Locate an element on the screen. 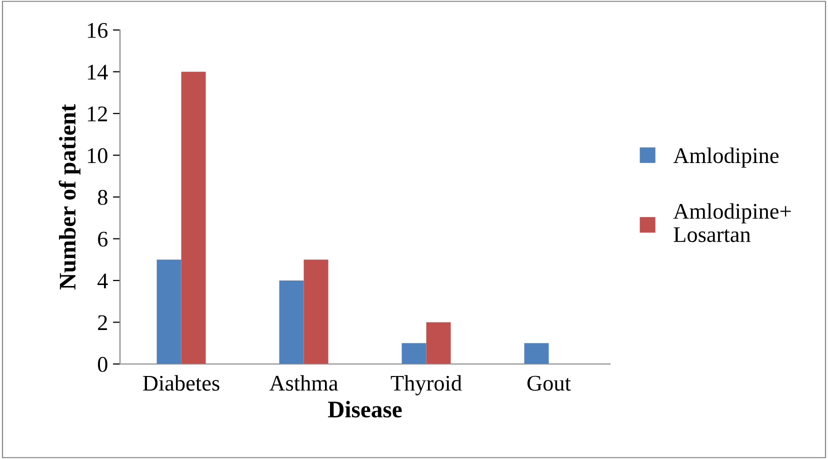 The height and width of the screenshot is (459, 828). y-tick-label: 4 is located at coordinates (103, 281).